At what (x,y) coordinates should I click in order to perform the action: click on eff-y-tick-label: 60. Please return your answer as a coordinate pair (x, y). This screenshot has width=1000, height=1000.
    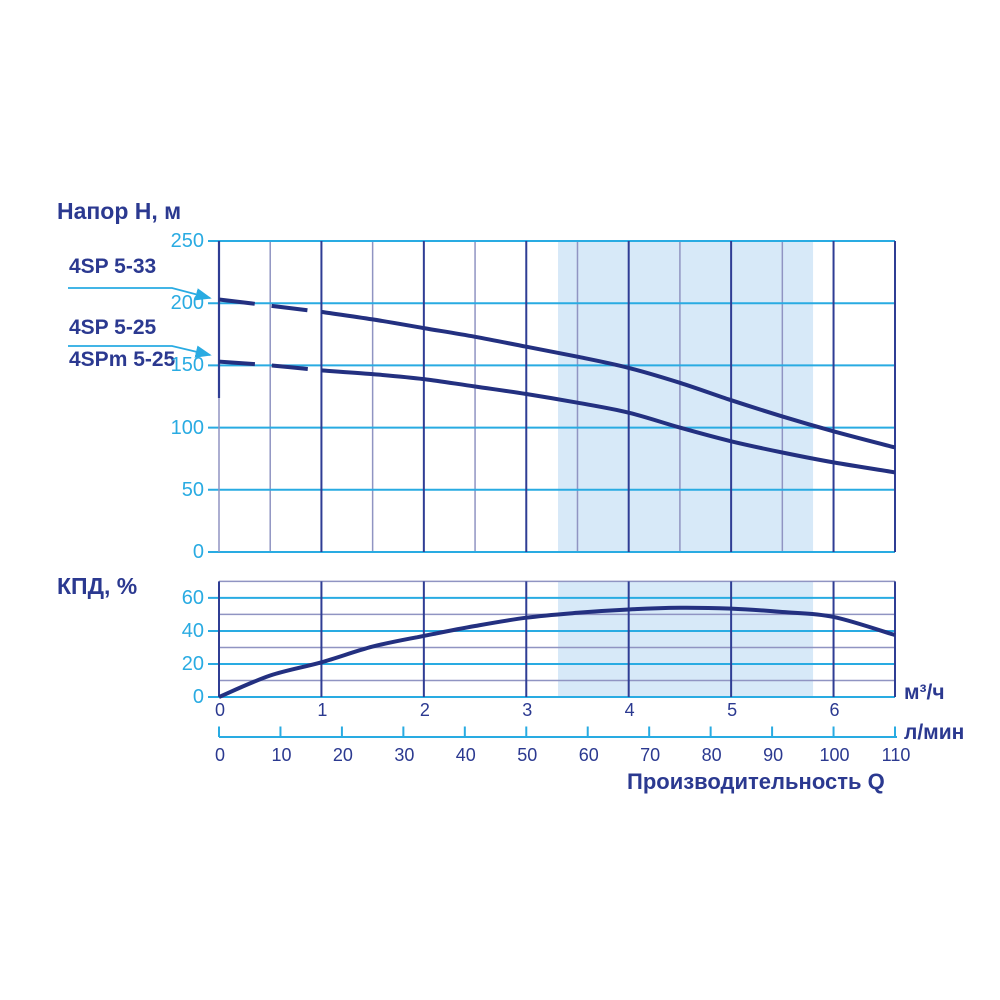
    Looking at the image, I should click on (192, 597).